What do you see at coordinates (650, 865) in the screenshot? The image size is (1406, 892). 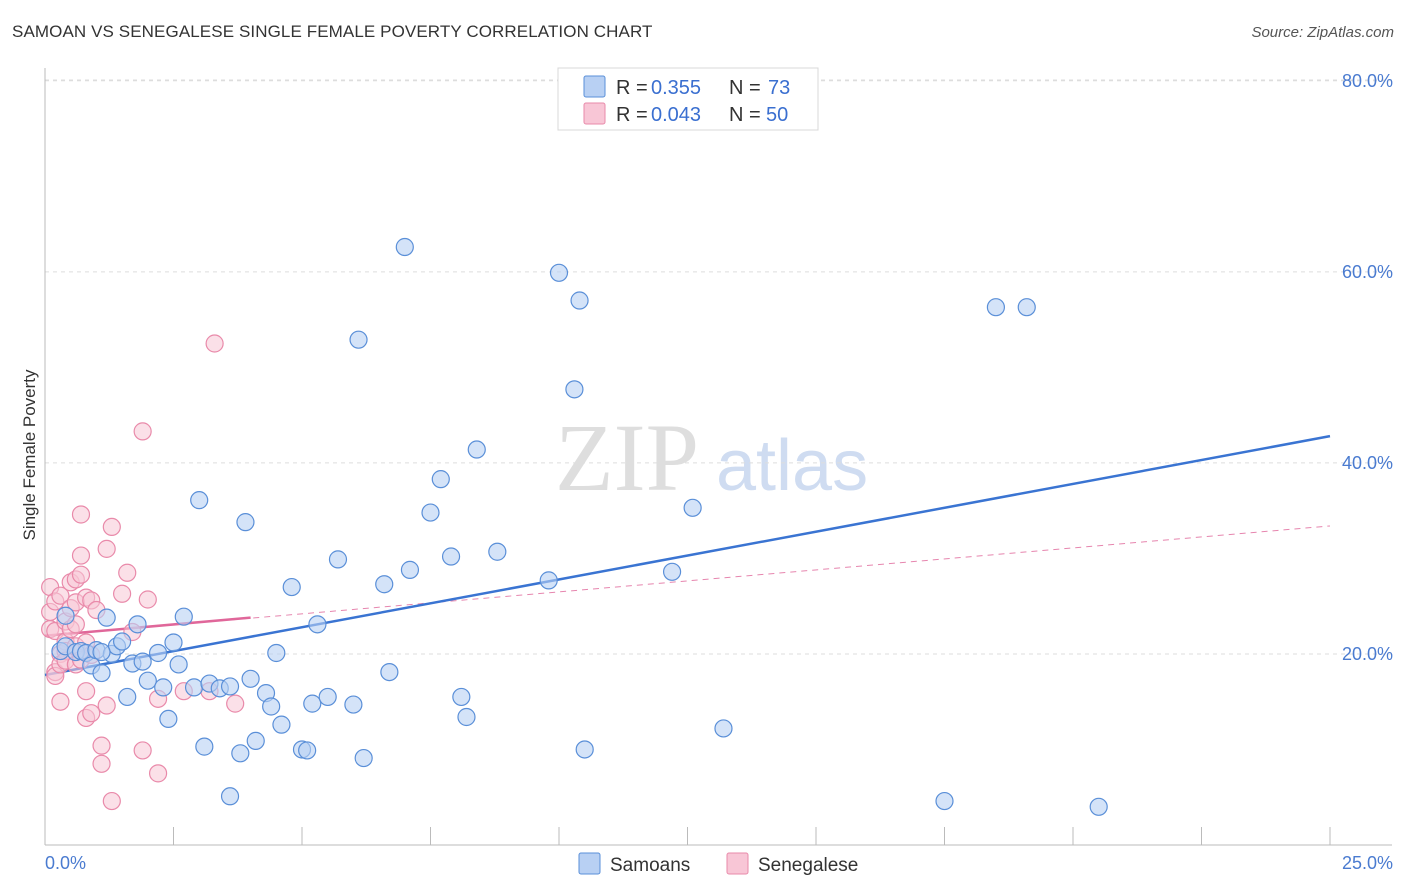 I see `bottom-legend-samoans: Samoans` at bounding box center [650, 865].